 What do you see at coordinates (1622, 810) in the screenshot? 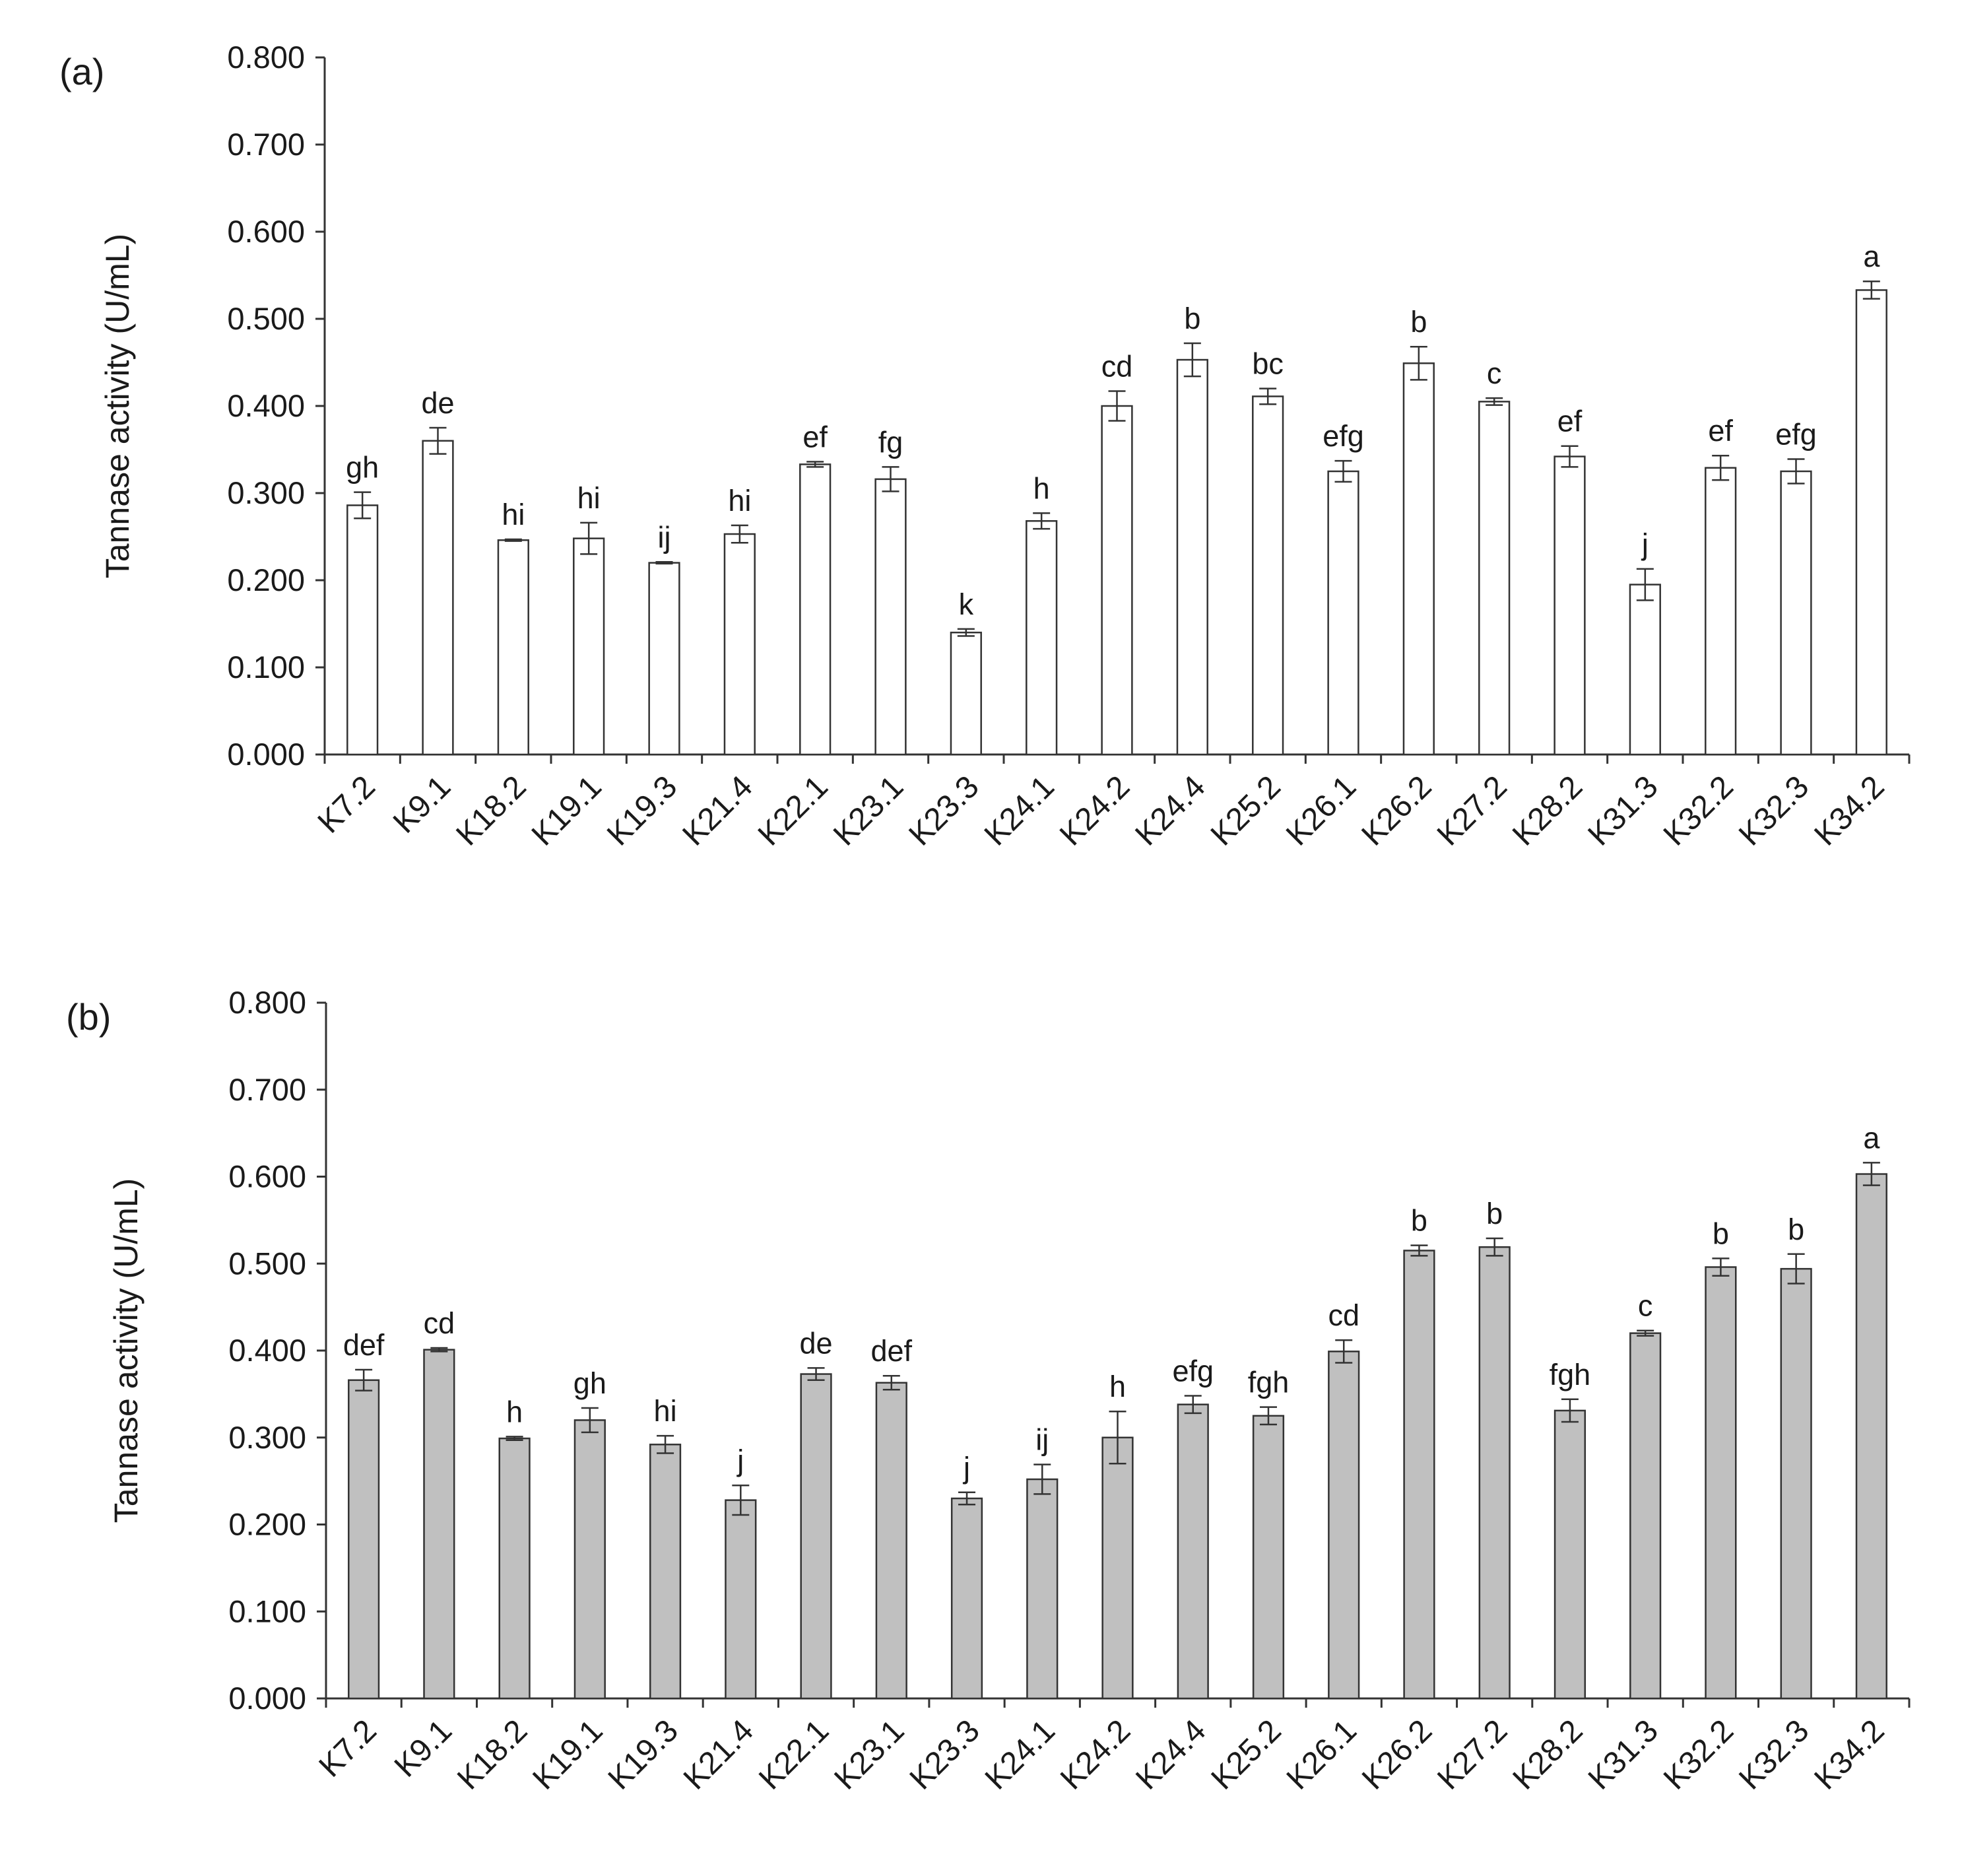
I see `category-label: K31.3` at bounding box center [1622, 810].